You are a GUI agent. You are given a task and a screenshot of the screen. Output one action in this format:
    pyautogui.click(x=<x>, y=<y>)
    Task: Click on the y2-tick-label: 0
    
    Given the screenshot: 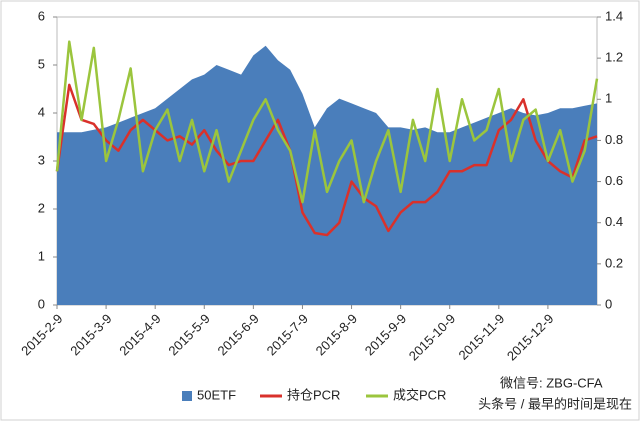 What is the action you would take?
    pyautogui.click(x=608, y=303)
    